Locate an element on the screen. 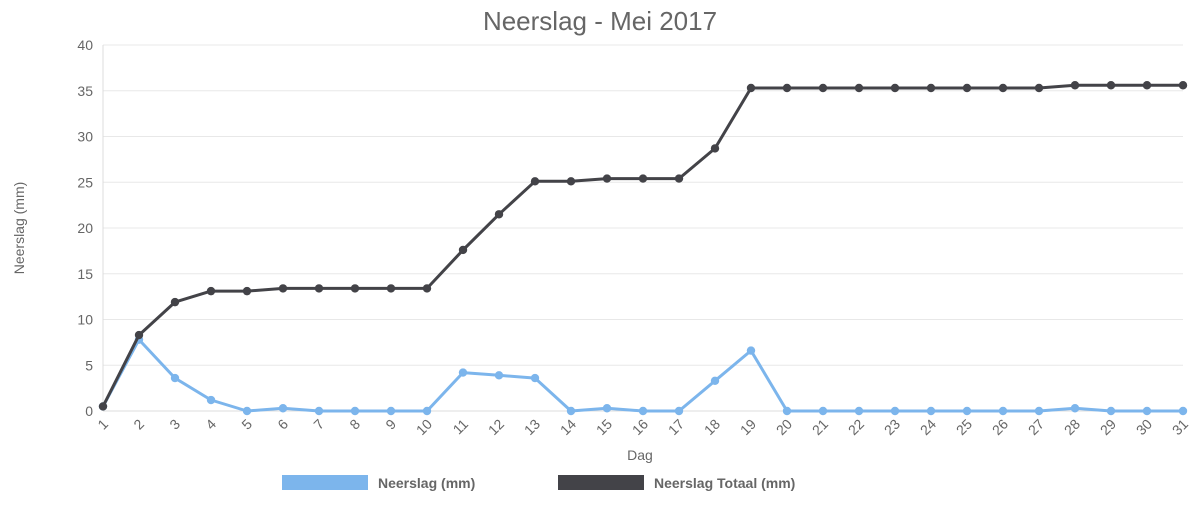 This screenshot has height=505, width=1200. y-tick-label: 30 is located at coordinates (85, 137).